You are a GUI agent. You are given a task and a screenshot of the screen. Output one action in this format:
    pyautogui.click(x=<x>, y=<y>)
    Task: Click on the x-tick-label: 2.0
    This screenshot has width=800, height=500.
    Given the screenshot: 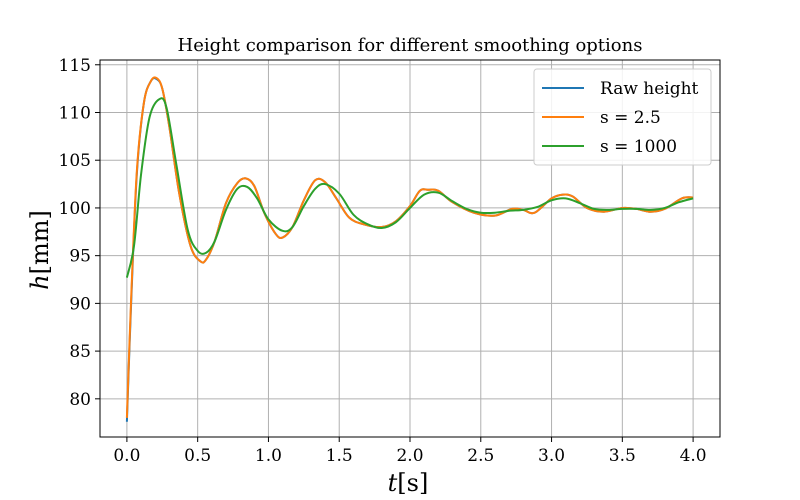 What is the action you would take?
    pyautogui.click(x=409, y=456)
    